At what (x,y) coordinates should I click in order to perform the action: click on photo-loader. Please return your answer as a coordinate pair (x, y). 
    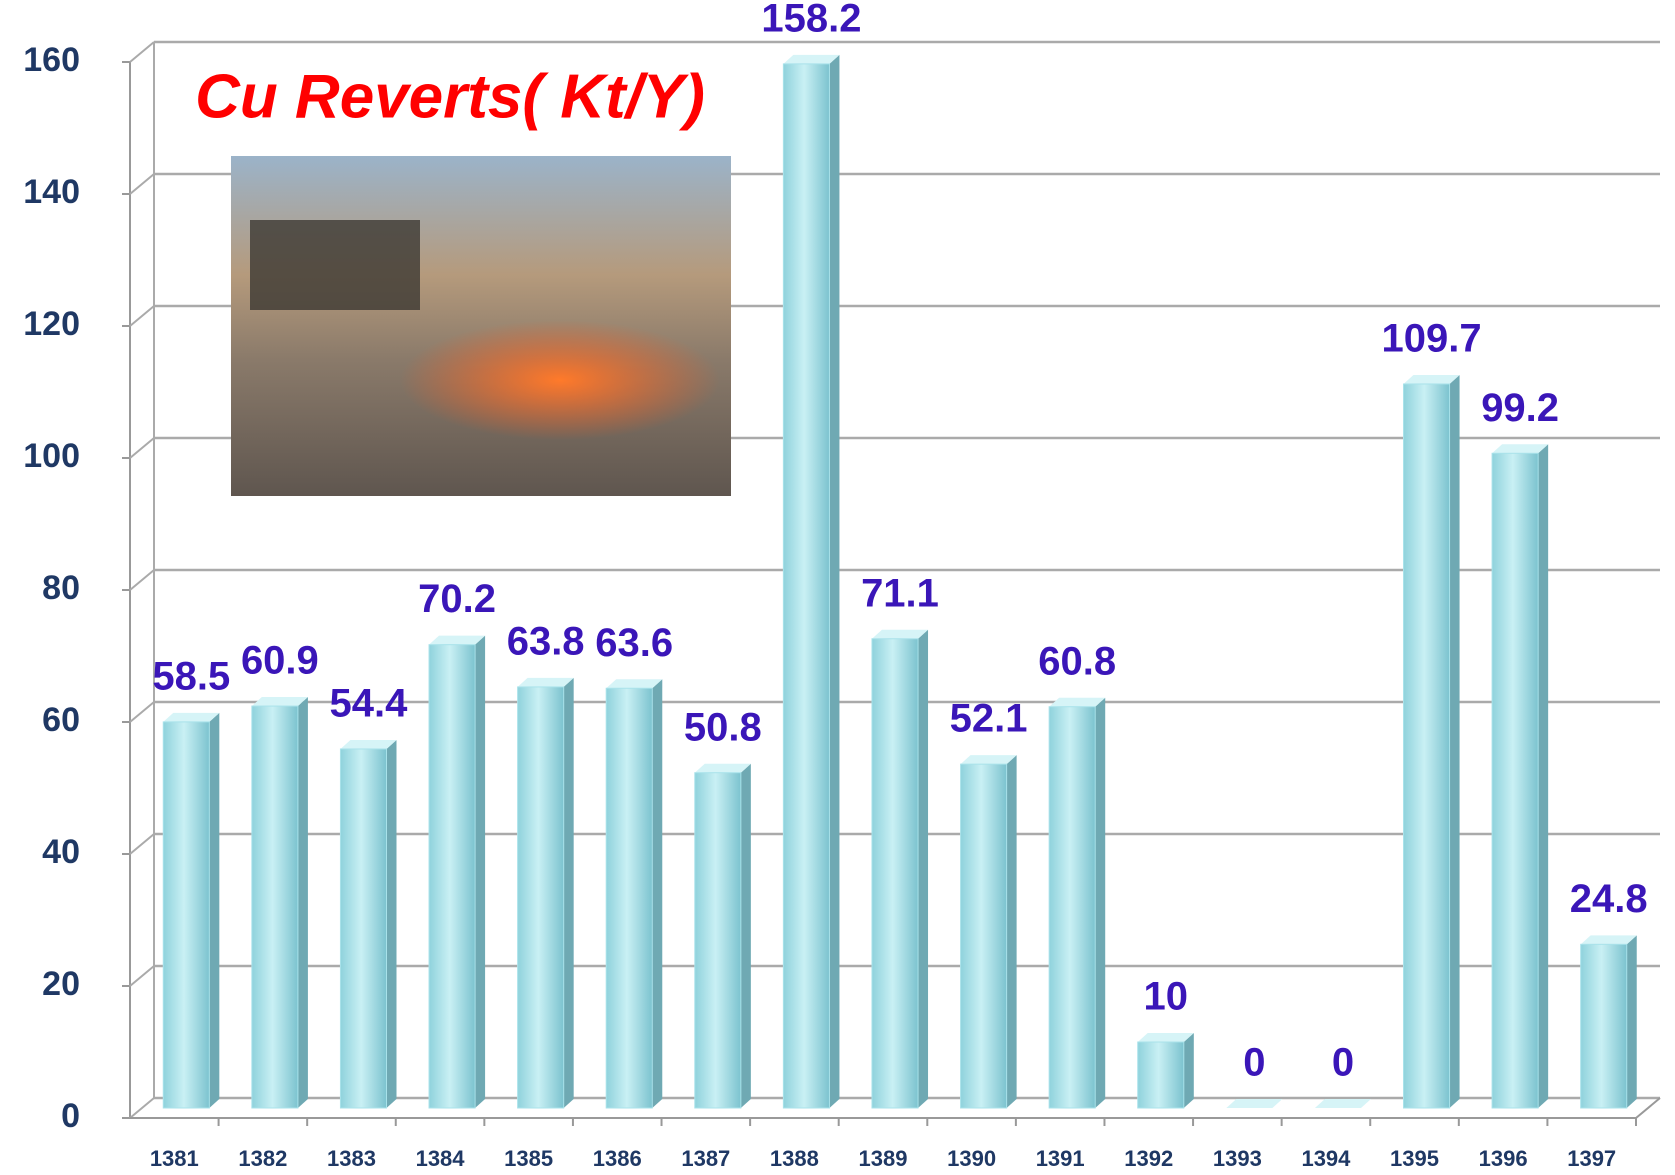
    Looking at the image, I should click on (335, 265).